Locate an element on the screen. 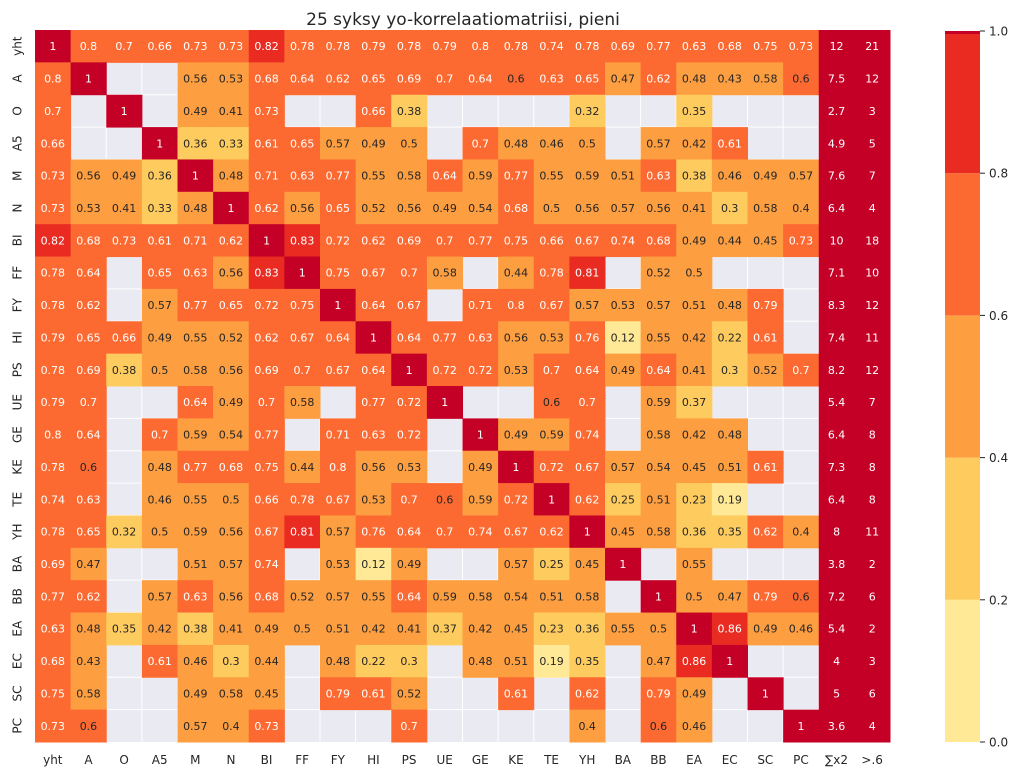  cell-label: 0.82 is located at coordinates (53, 240).